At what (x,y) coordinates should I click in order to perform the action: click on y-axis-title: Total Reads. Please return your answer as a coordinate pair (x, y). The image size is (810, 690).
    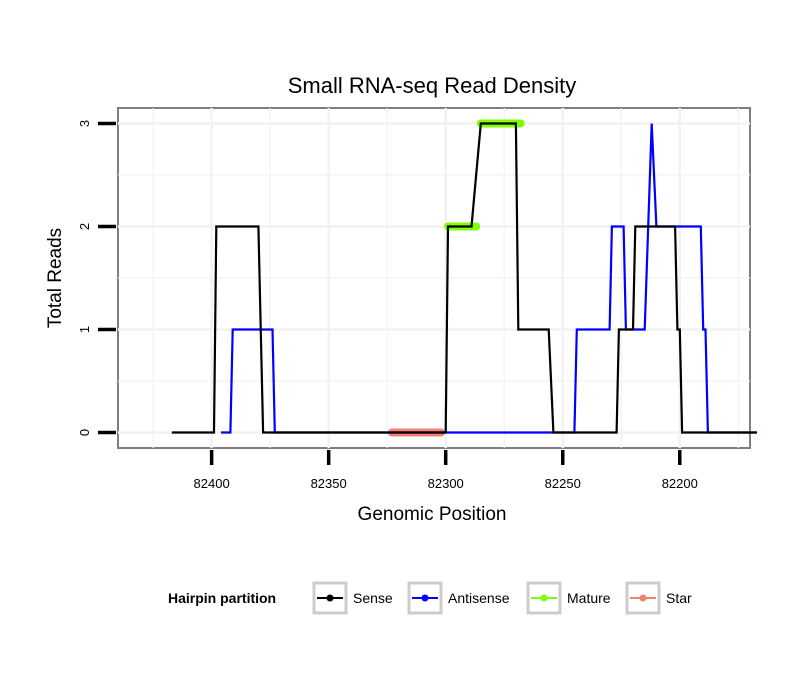
    Looking at the image, I should click on (55, 278).